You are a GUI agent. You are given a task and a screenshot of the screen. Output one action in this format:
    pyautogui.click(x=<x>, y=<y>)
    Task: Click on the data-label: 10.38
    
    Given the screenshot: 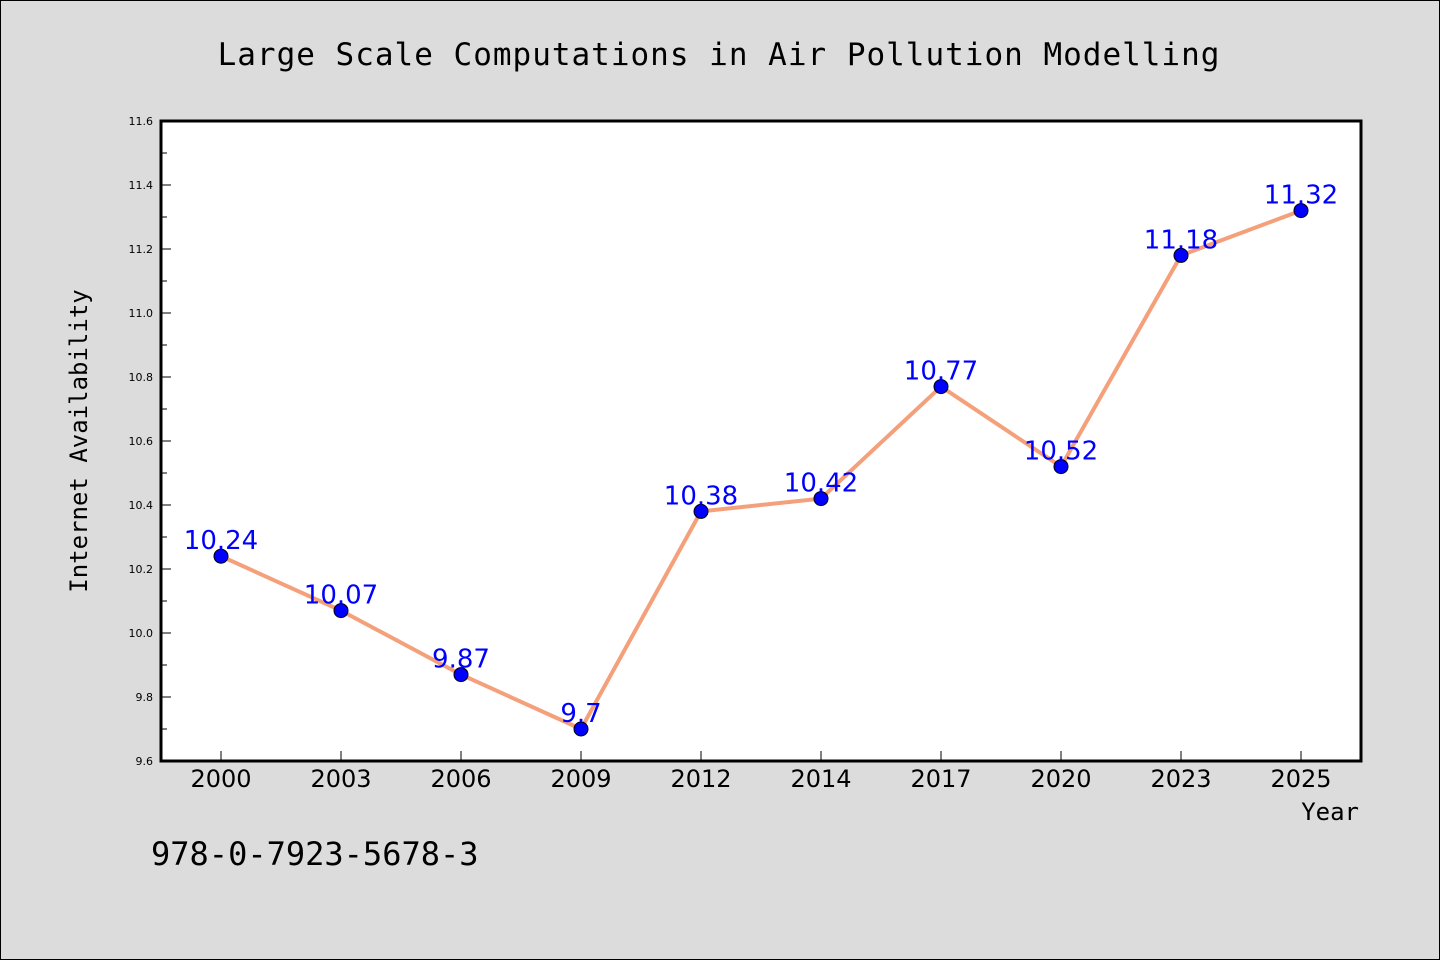 What is the action you would take?
    pyautogui.click(x=701, y=496)
    